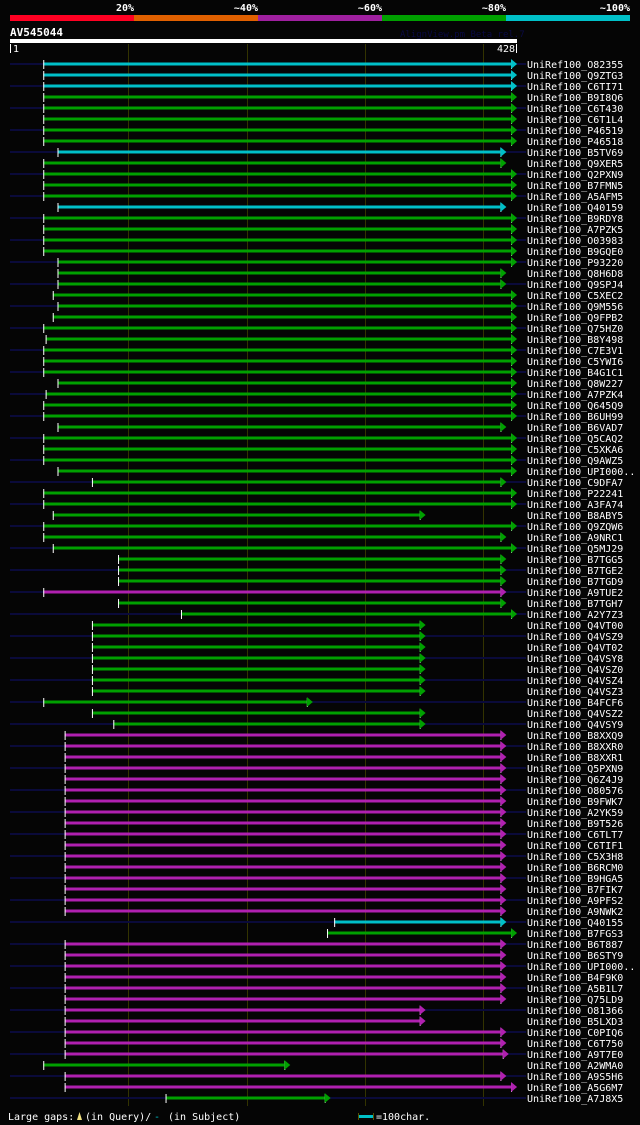  Describe the element at coordinates (575, 670) in the screenshot. I see `hit-label: UniRef100_Q4VSZ0` at that location.